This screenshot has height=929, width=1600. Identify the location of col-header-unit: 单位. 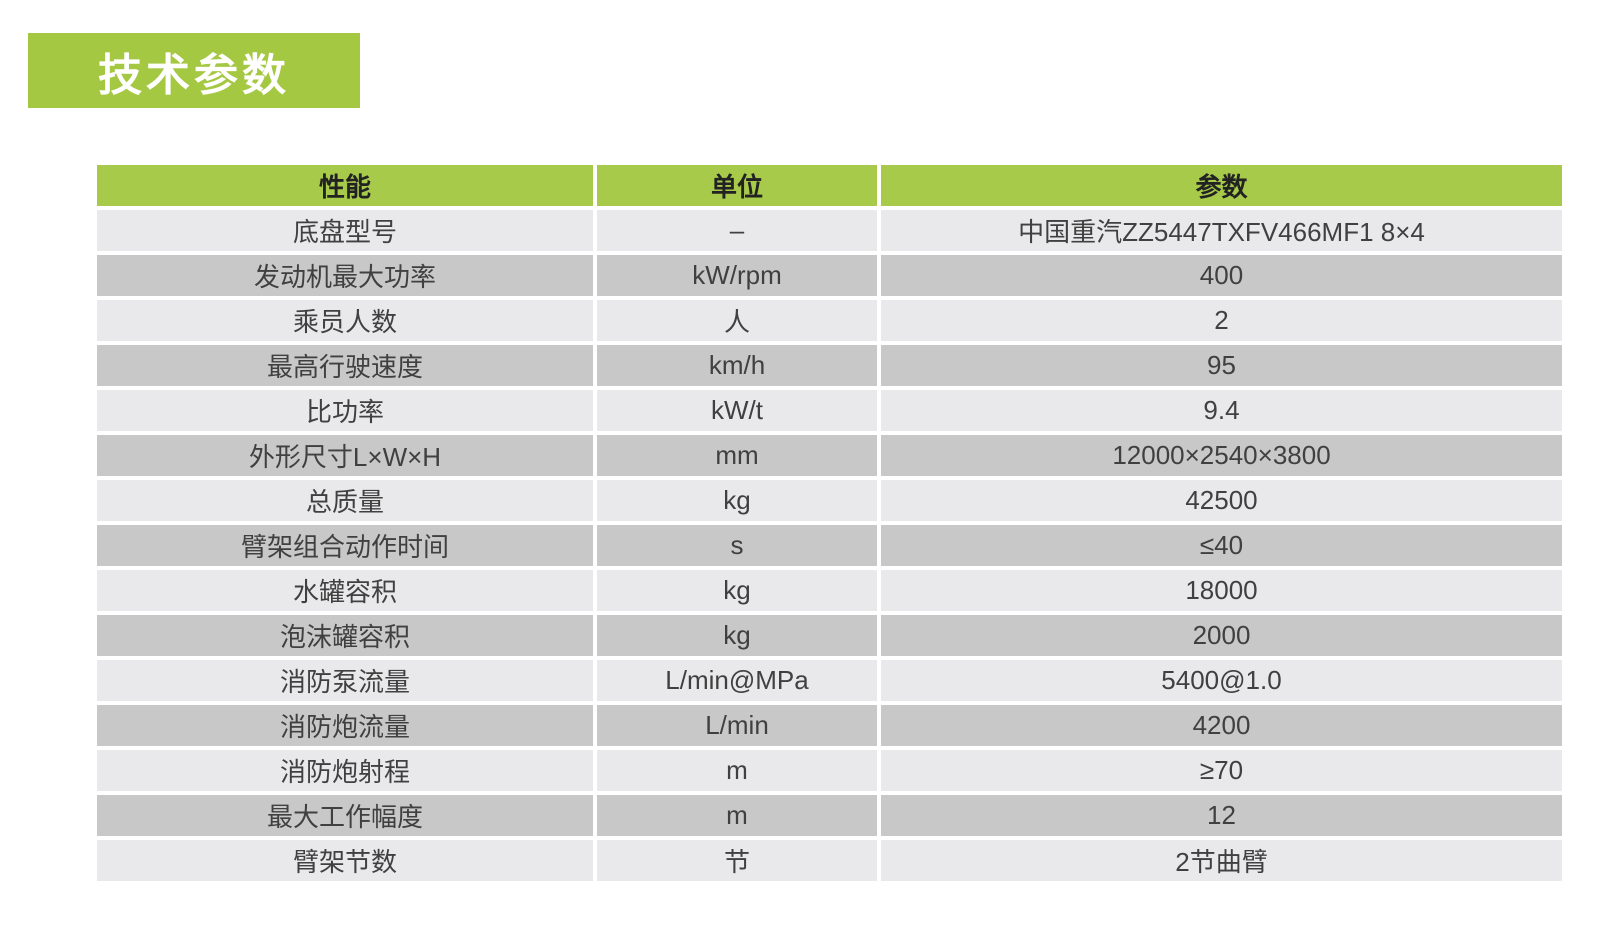
(737, 185).